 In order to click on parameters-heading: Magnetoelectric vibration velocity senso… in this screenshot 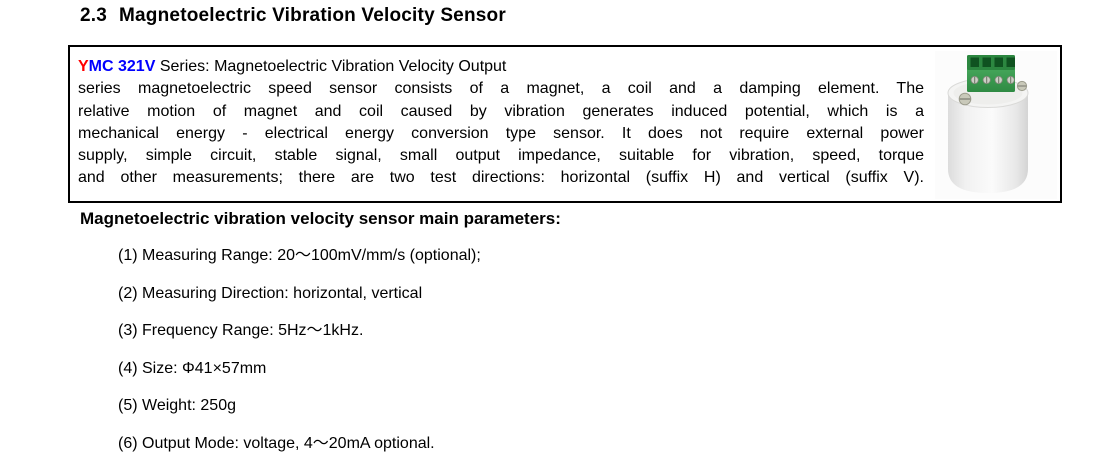, I will do `click(320, 218)`.